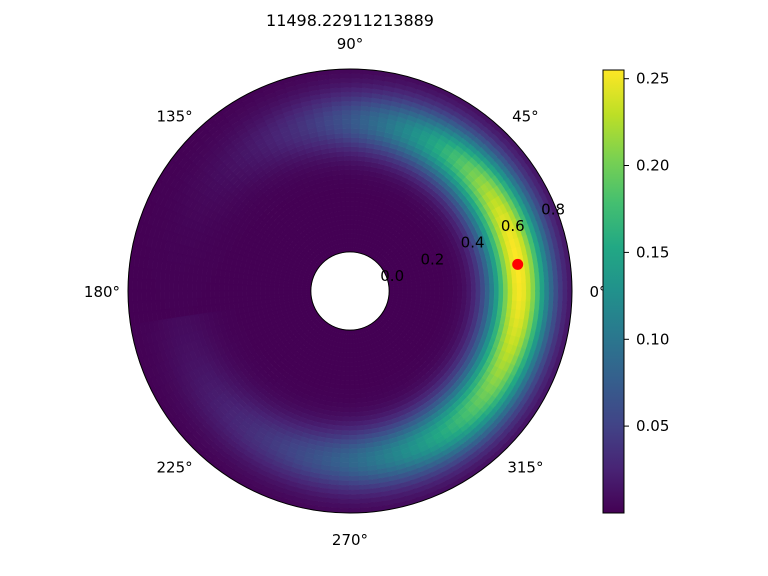 The image size is (768, 576). What do you see at coordinates (432, 259) in the screenshot?
I see `r-tick-label: 0.2` at bounding box center [432, 259].